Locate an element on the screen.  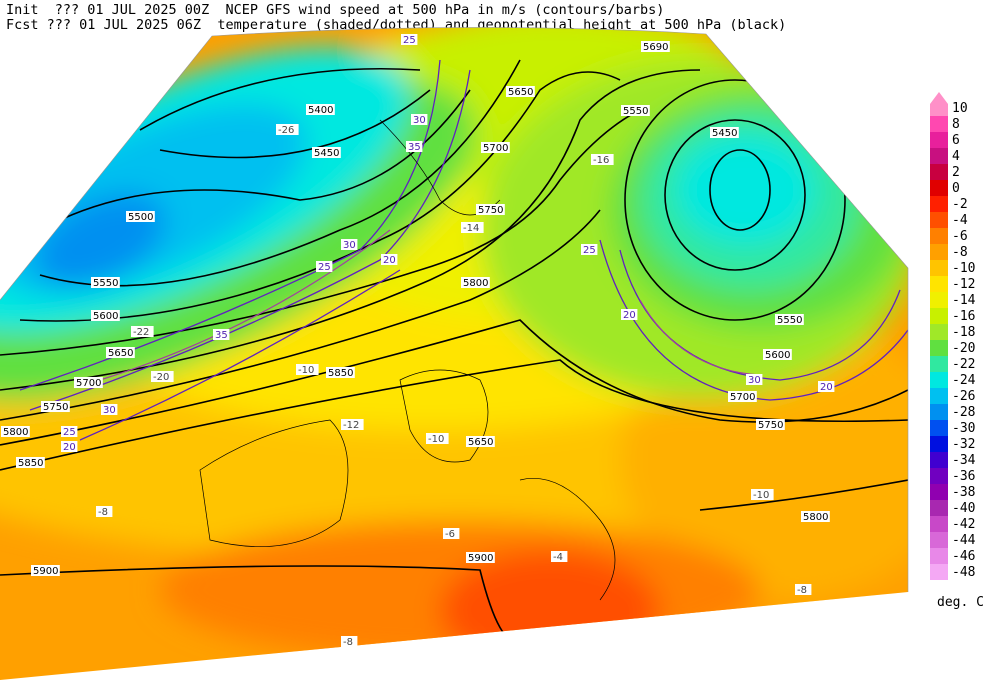
colorbar-label: -48 is located at coordinates (963, 572).